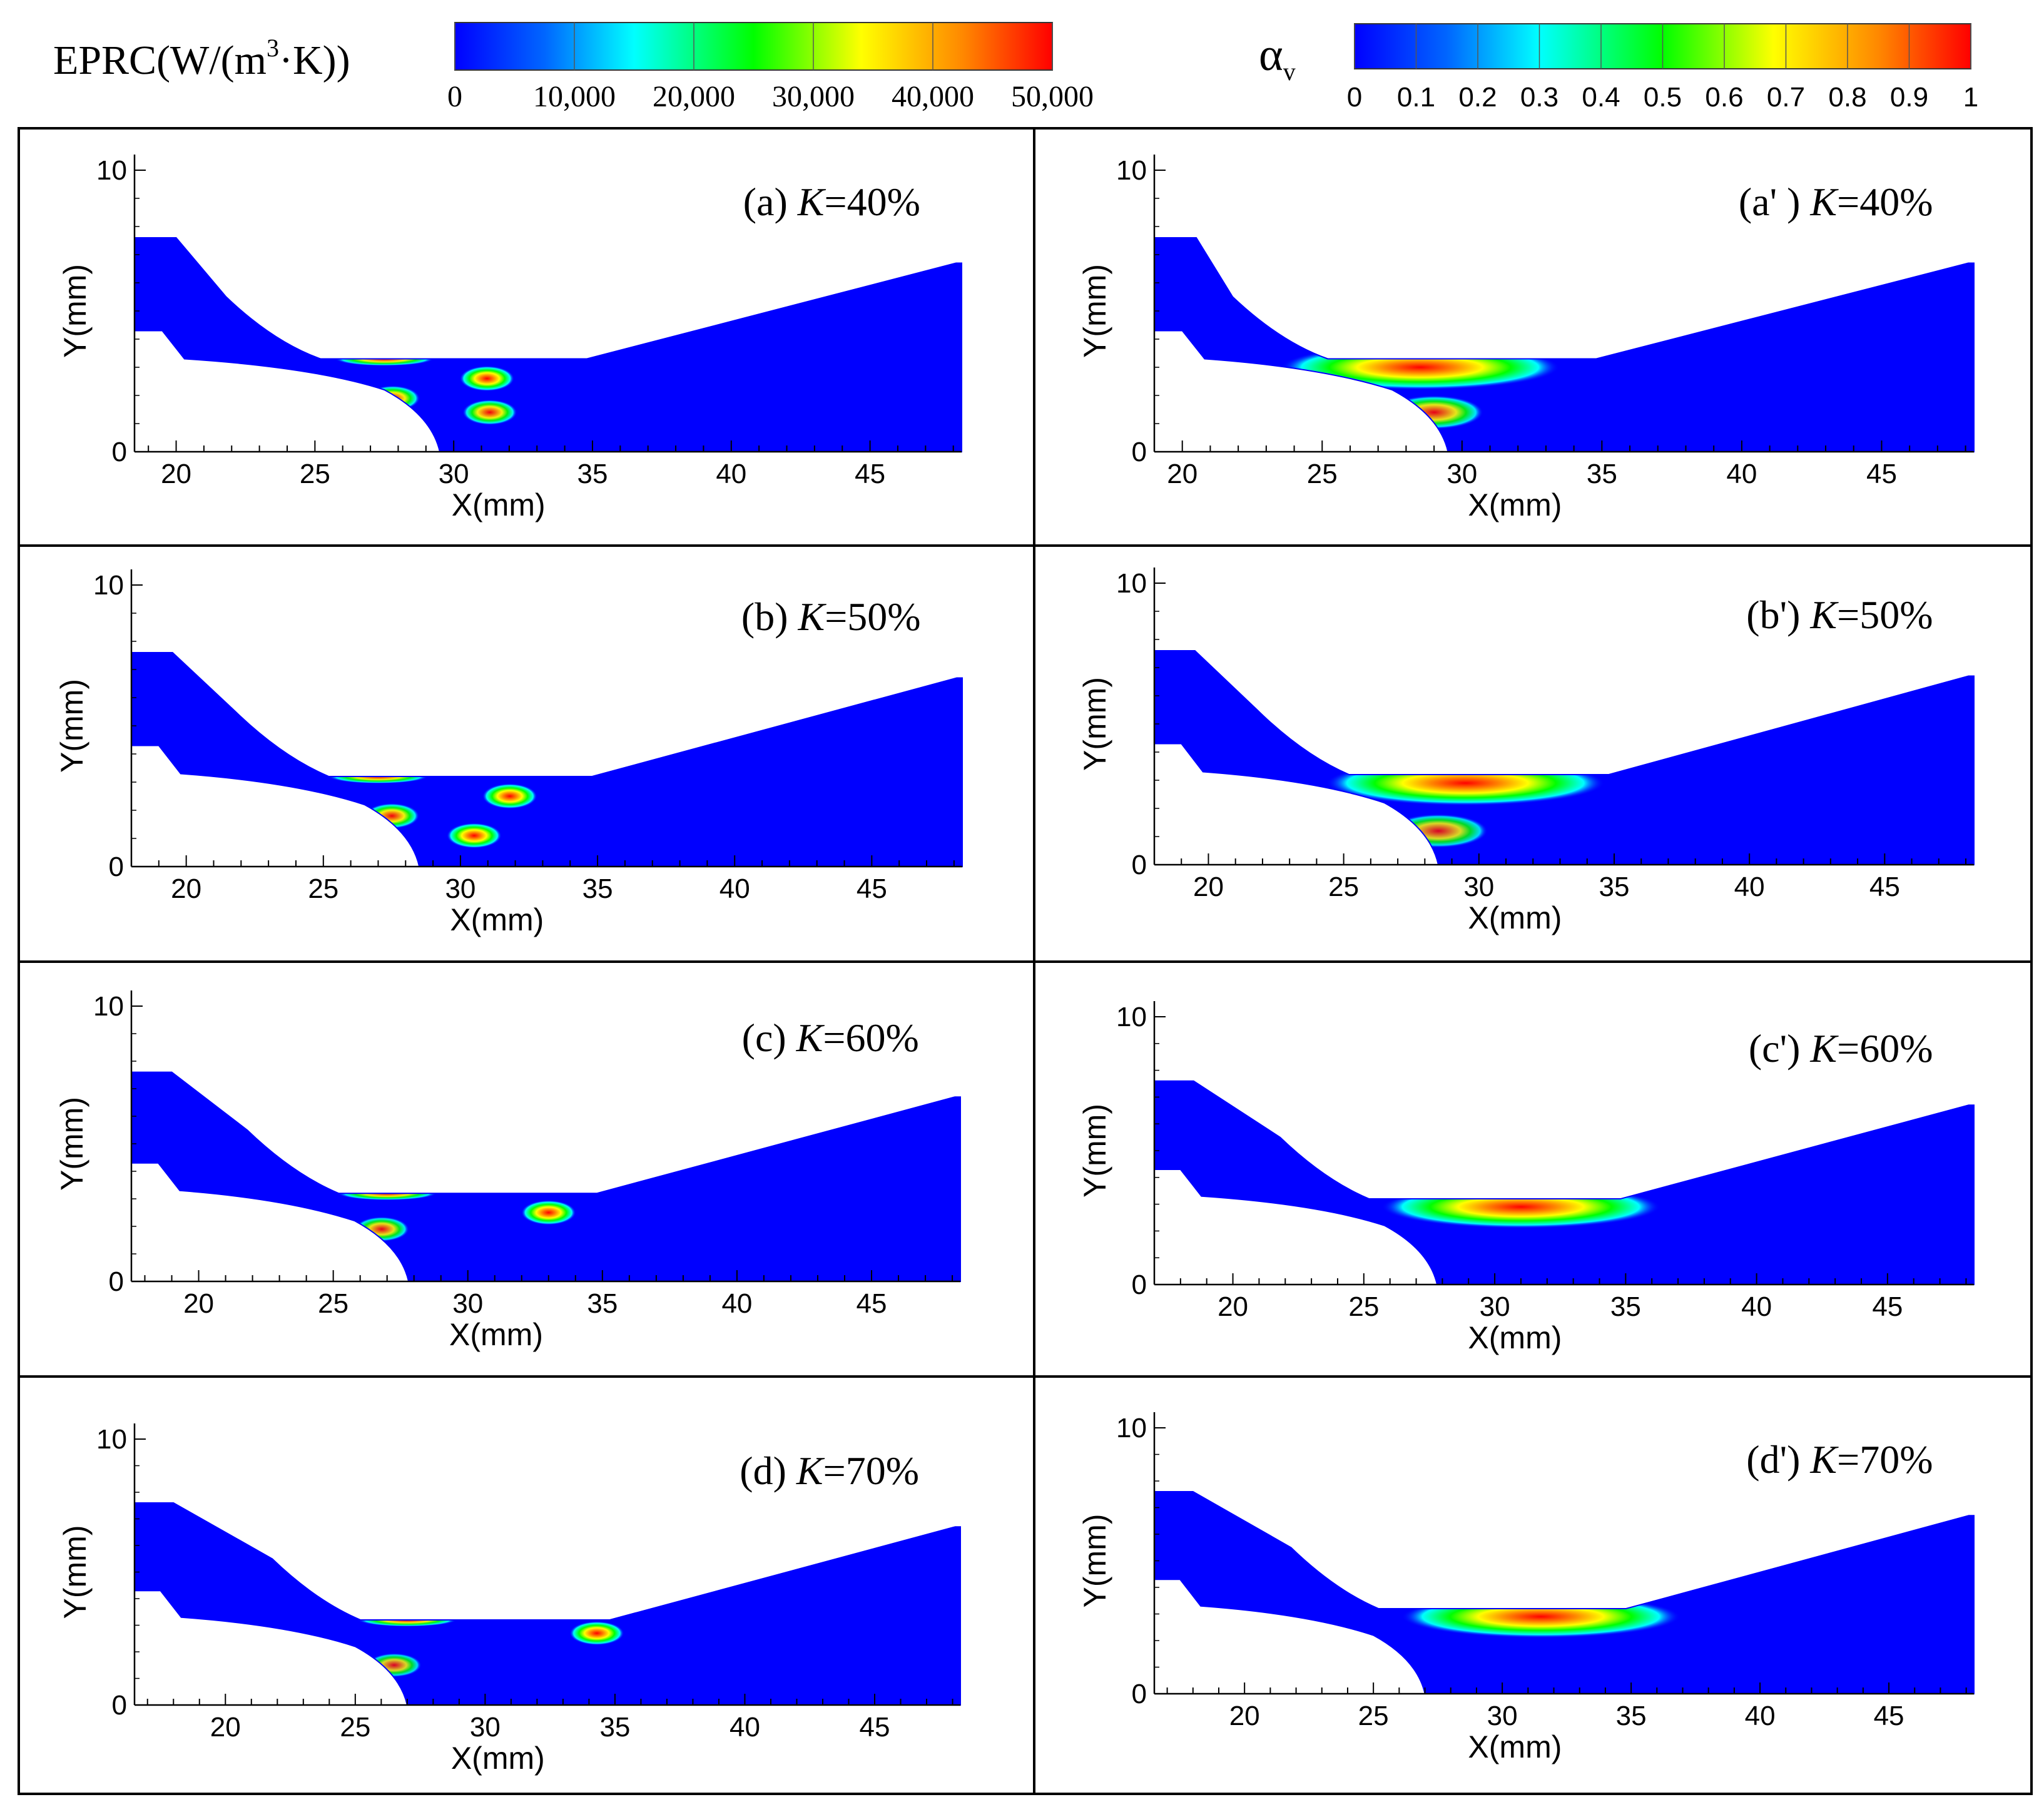  Describe the element at coordinates (830, 1037) in the screenshot. I see `panel-title: (c) K=60%` at that location.